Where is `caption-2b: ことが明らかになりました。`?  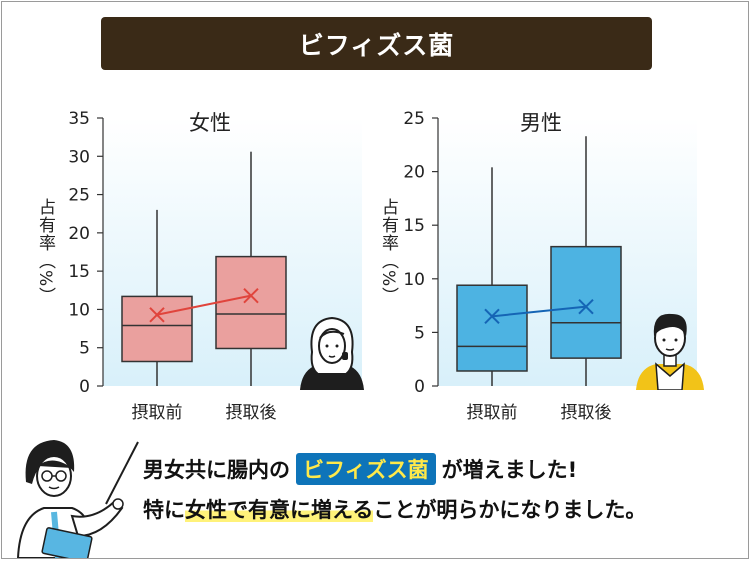
caption-2b: ことが明らかになりました。 is located at coordinates (510, 510).